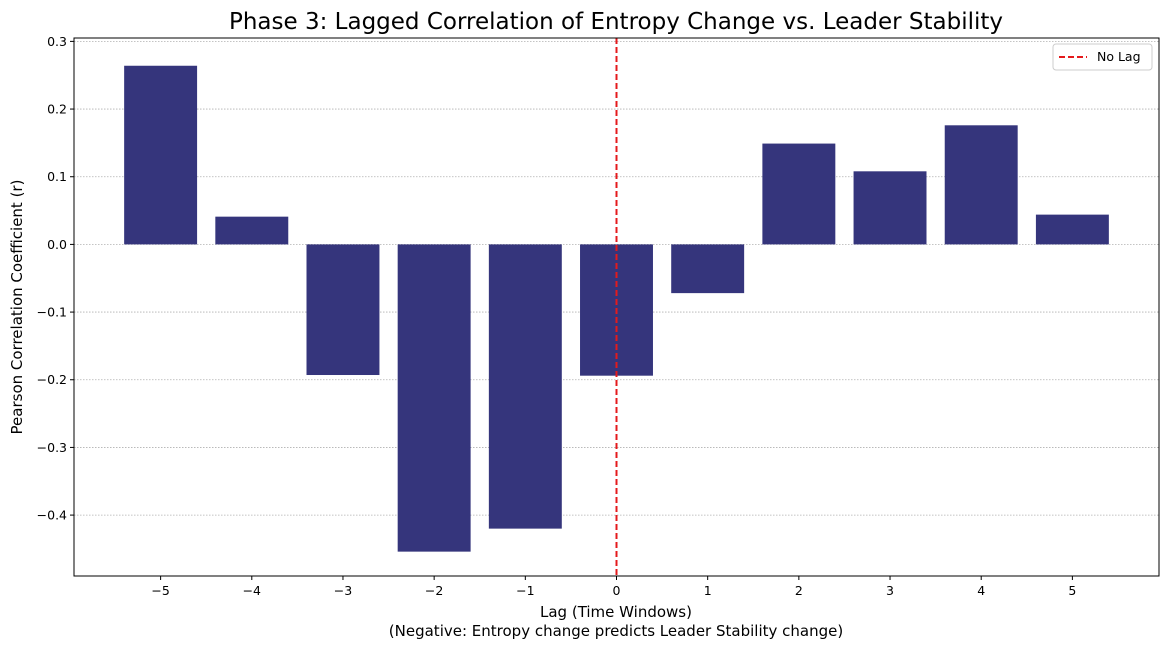 The width and height of the screenshot is (1169, 648). I want to click on x-tick-label: −3, so click(343, 590).